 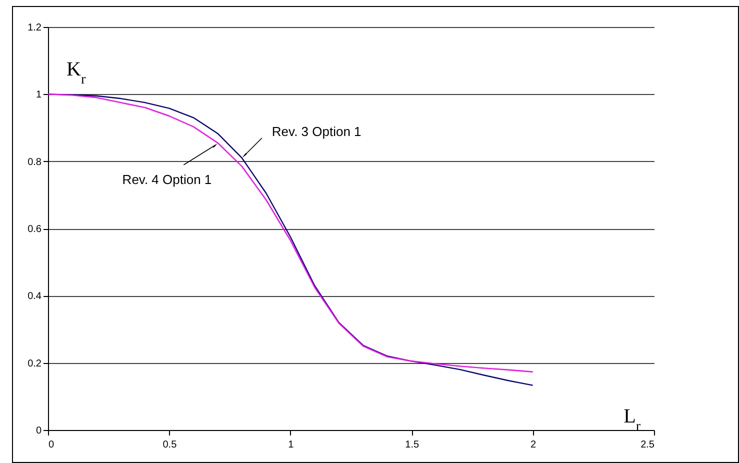 What do you see at coordinates (412, 445) in the screenshot?
I see `x-tick-label: 1.5` at bounding box center [412, 445].